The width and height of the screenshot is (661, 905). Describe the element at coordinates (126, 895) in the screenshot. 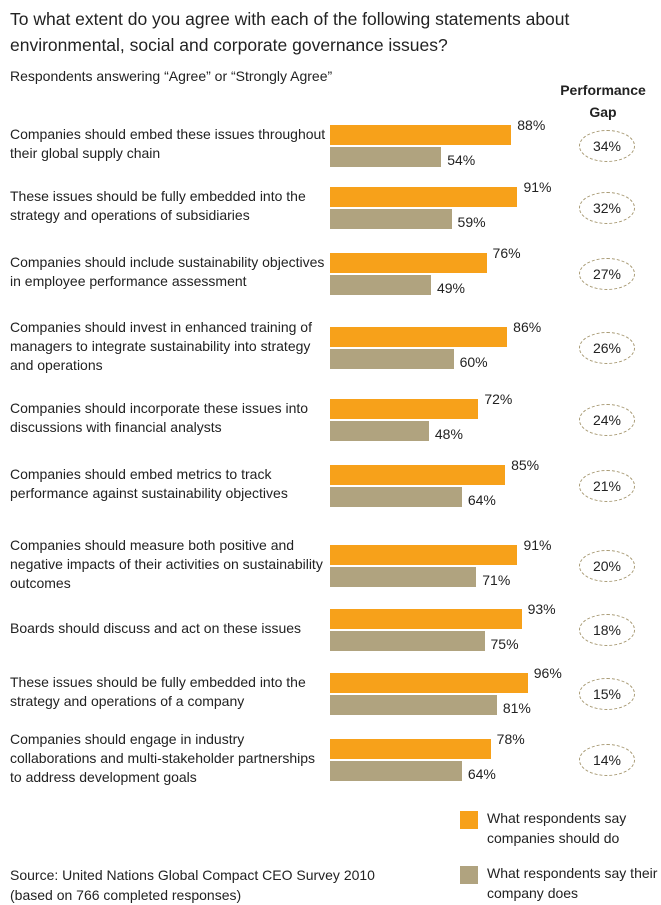

I see `source-note: (based on 766 completed responses)` at that location.